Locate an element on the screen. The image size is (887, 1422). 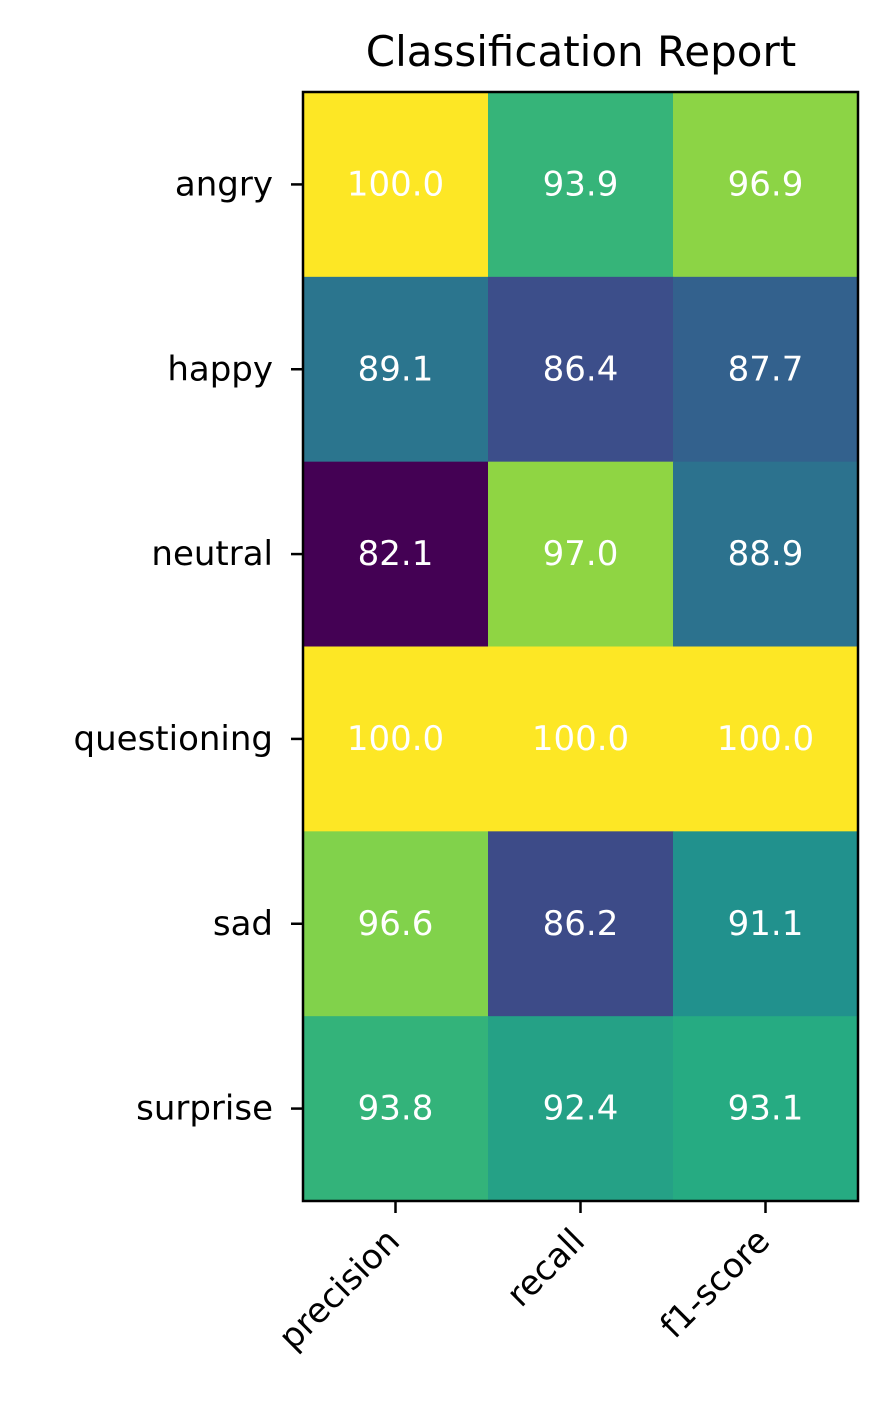
cell-value-label: 87.7 is located at coordinates (766, 369).